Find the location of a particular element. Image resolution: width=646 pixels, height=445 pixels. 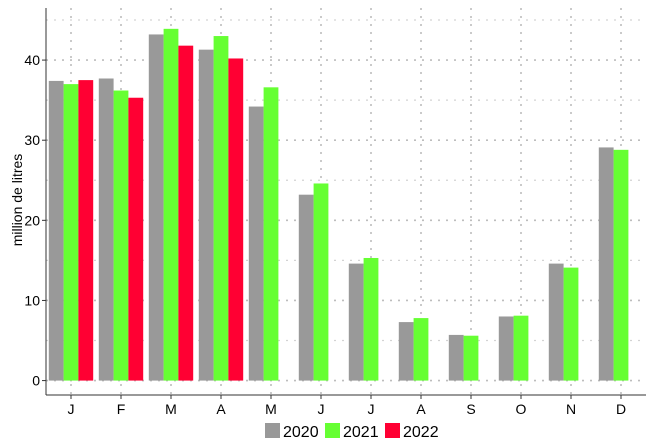

y-tick-label: 20 is located at coordinates (32, 220).